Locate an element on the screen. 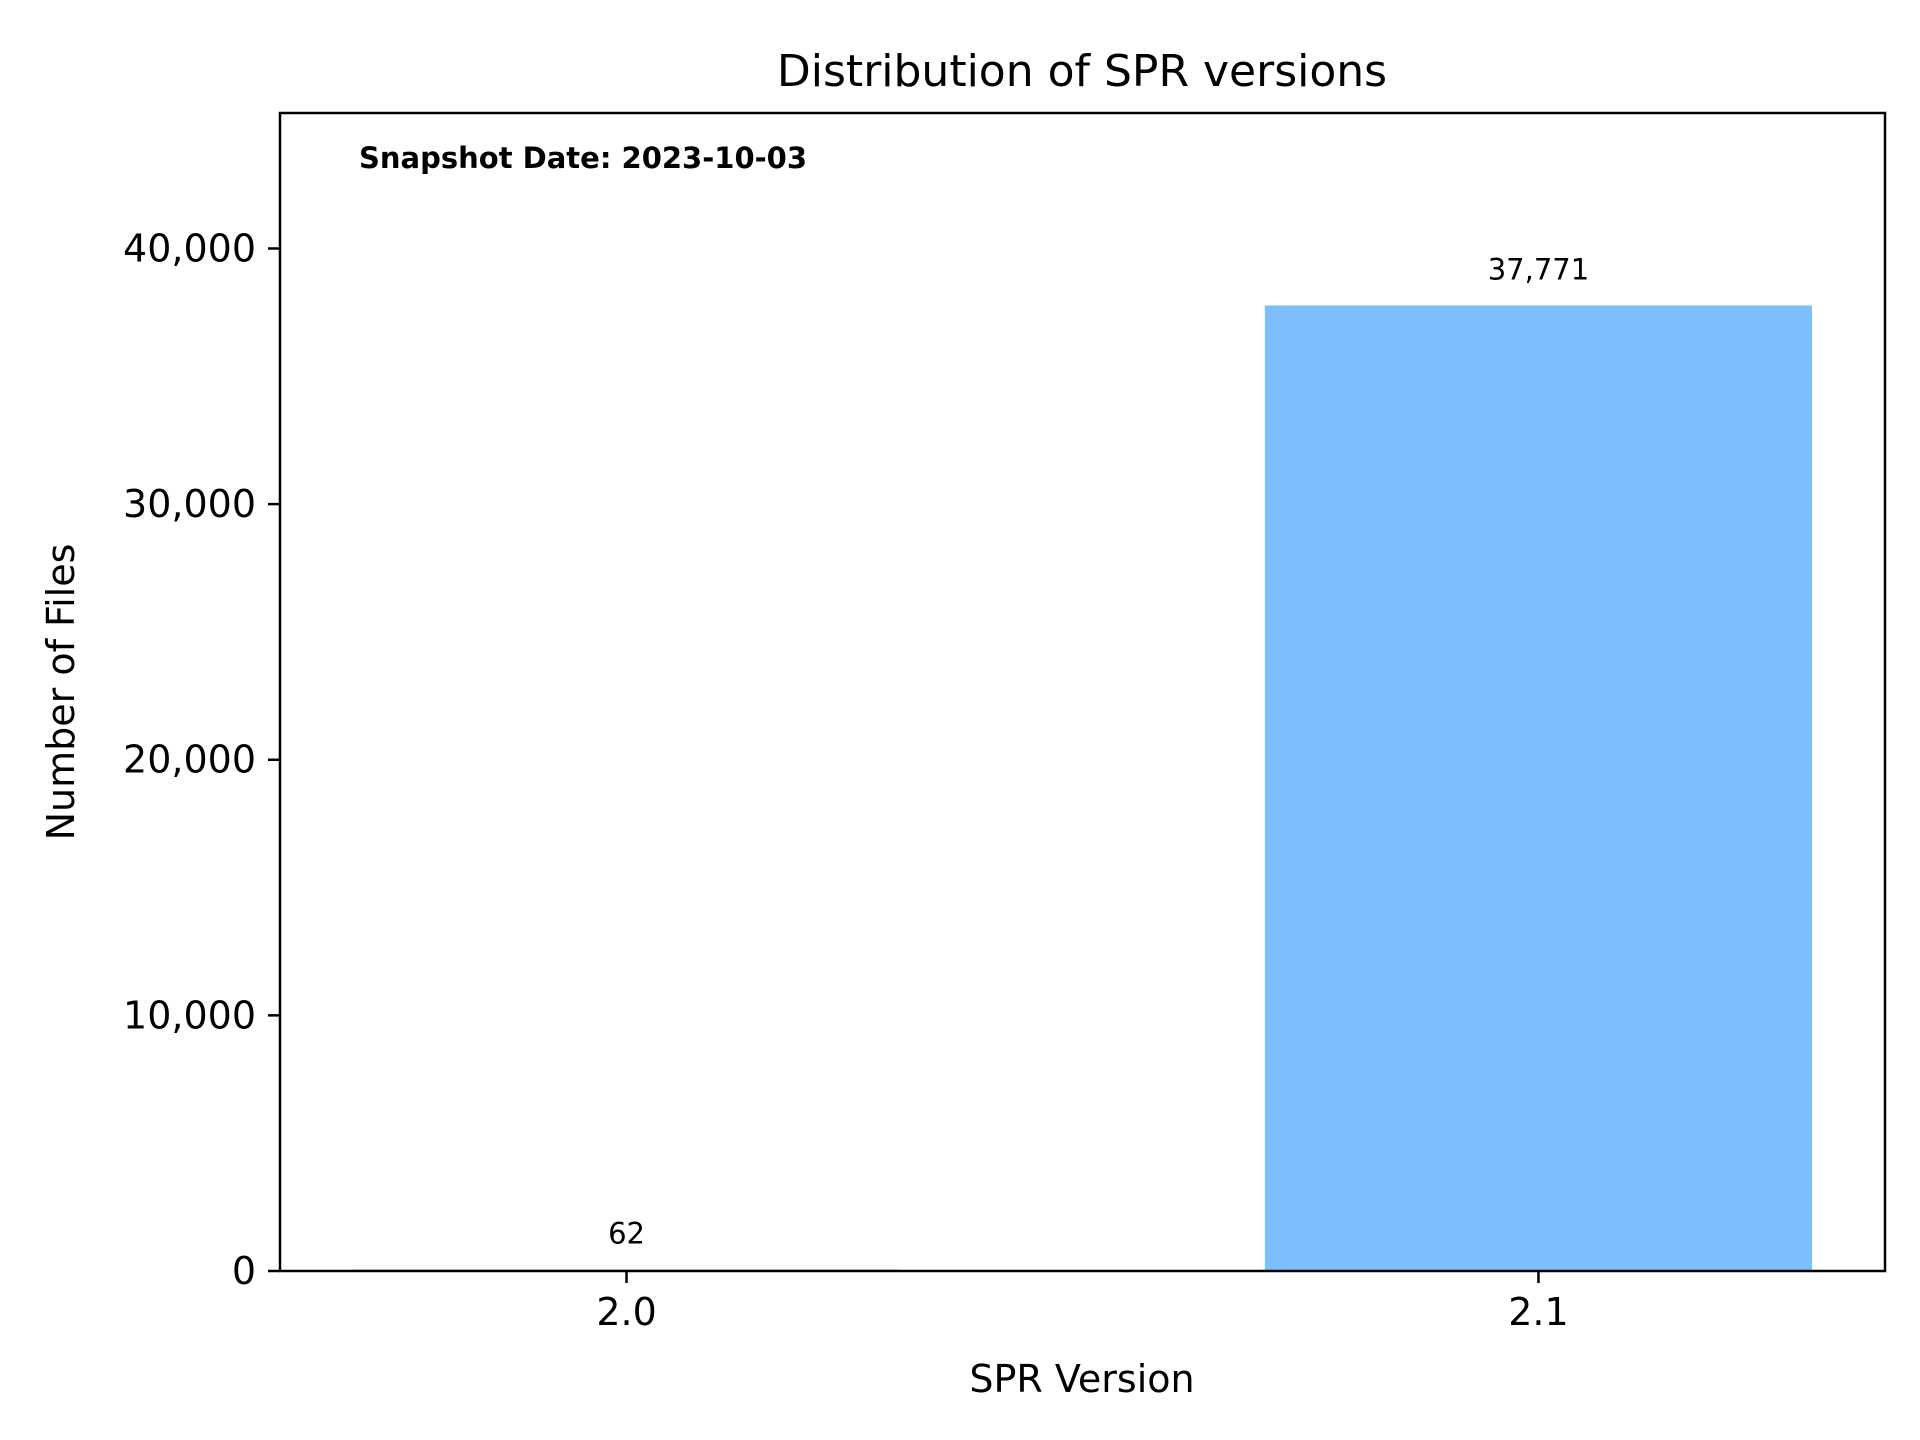  snapshot-date-annotation: Snapshot Date: 2023-10-03 is located at coordinates (583, 158).